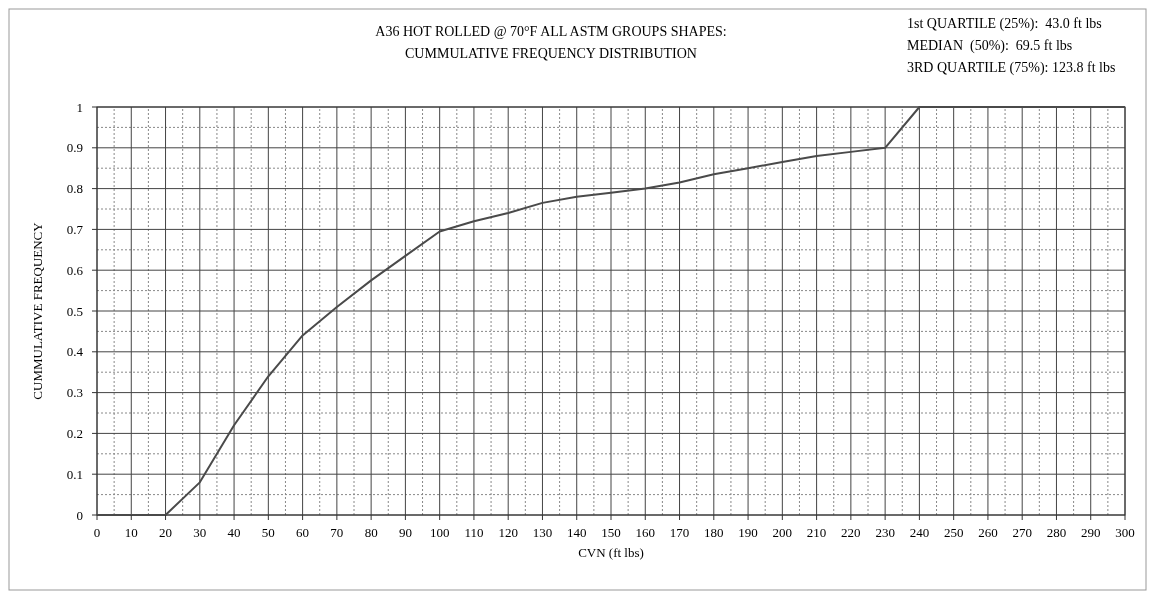 The image size is (1155, 599). I want to click on y-tick-label: 0.7, so click(75, 229).